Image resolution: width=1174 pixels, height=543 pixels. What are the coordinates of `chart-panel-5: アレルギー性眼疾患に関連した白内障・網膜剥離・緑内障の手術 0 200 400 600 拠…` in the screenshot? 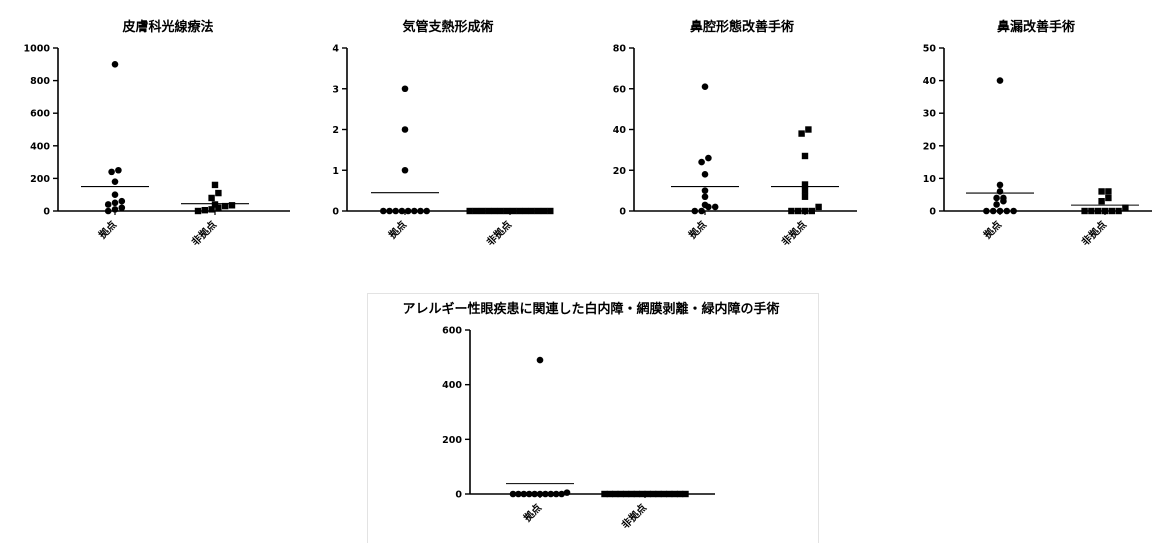 It's located at (590, 416).